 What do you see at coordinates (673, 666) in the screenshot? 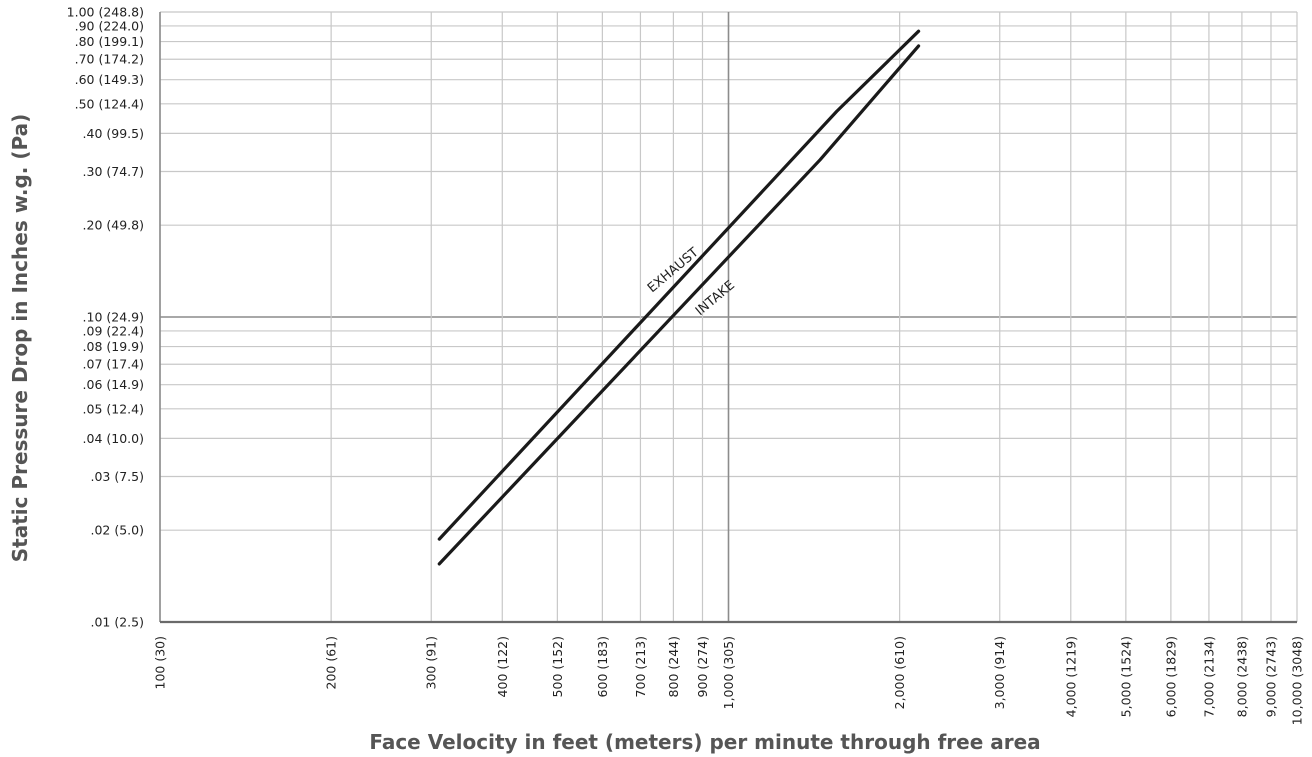
I see `x-tick-label: 800 (244)` at bounding box center [673, 666].